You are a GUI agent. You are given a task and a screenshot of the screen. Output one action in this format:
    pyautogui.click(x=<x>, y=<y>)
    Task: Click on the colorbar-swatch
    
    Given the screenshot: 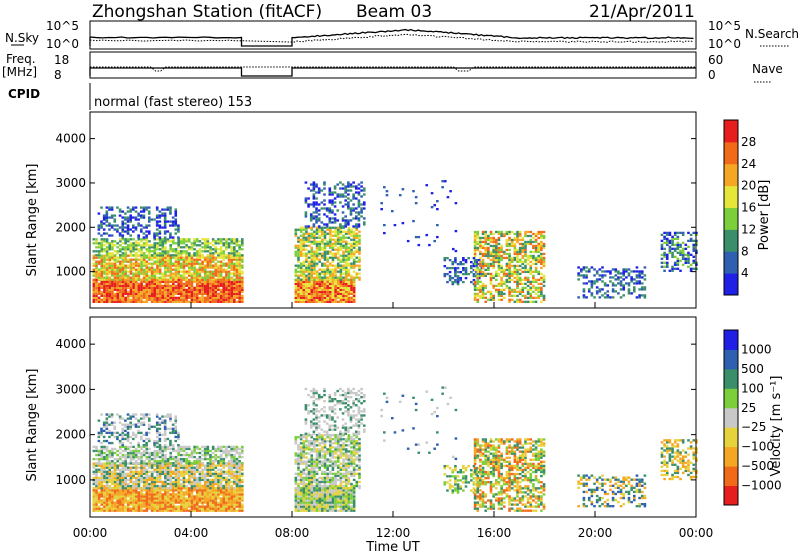 What is the action you would take?
    pyautogui.click(x=731, y=196)
    